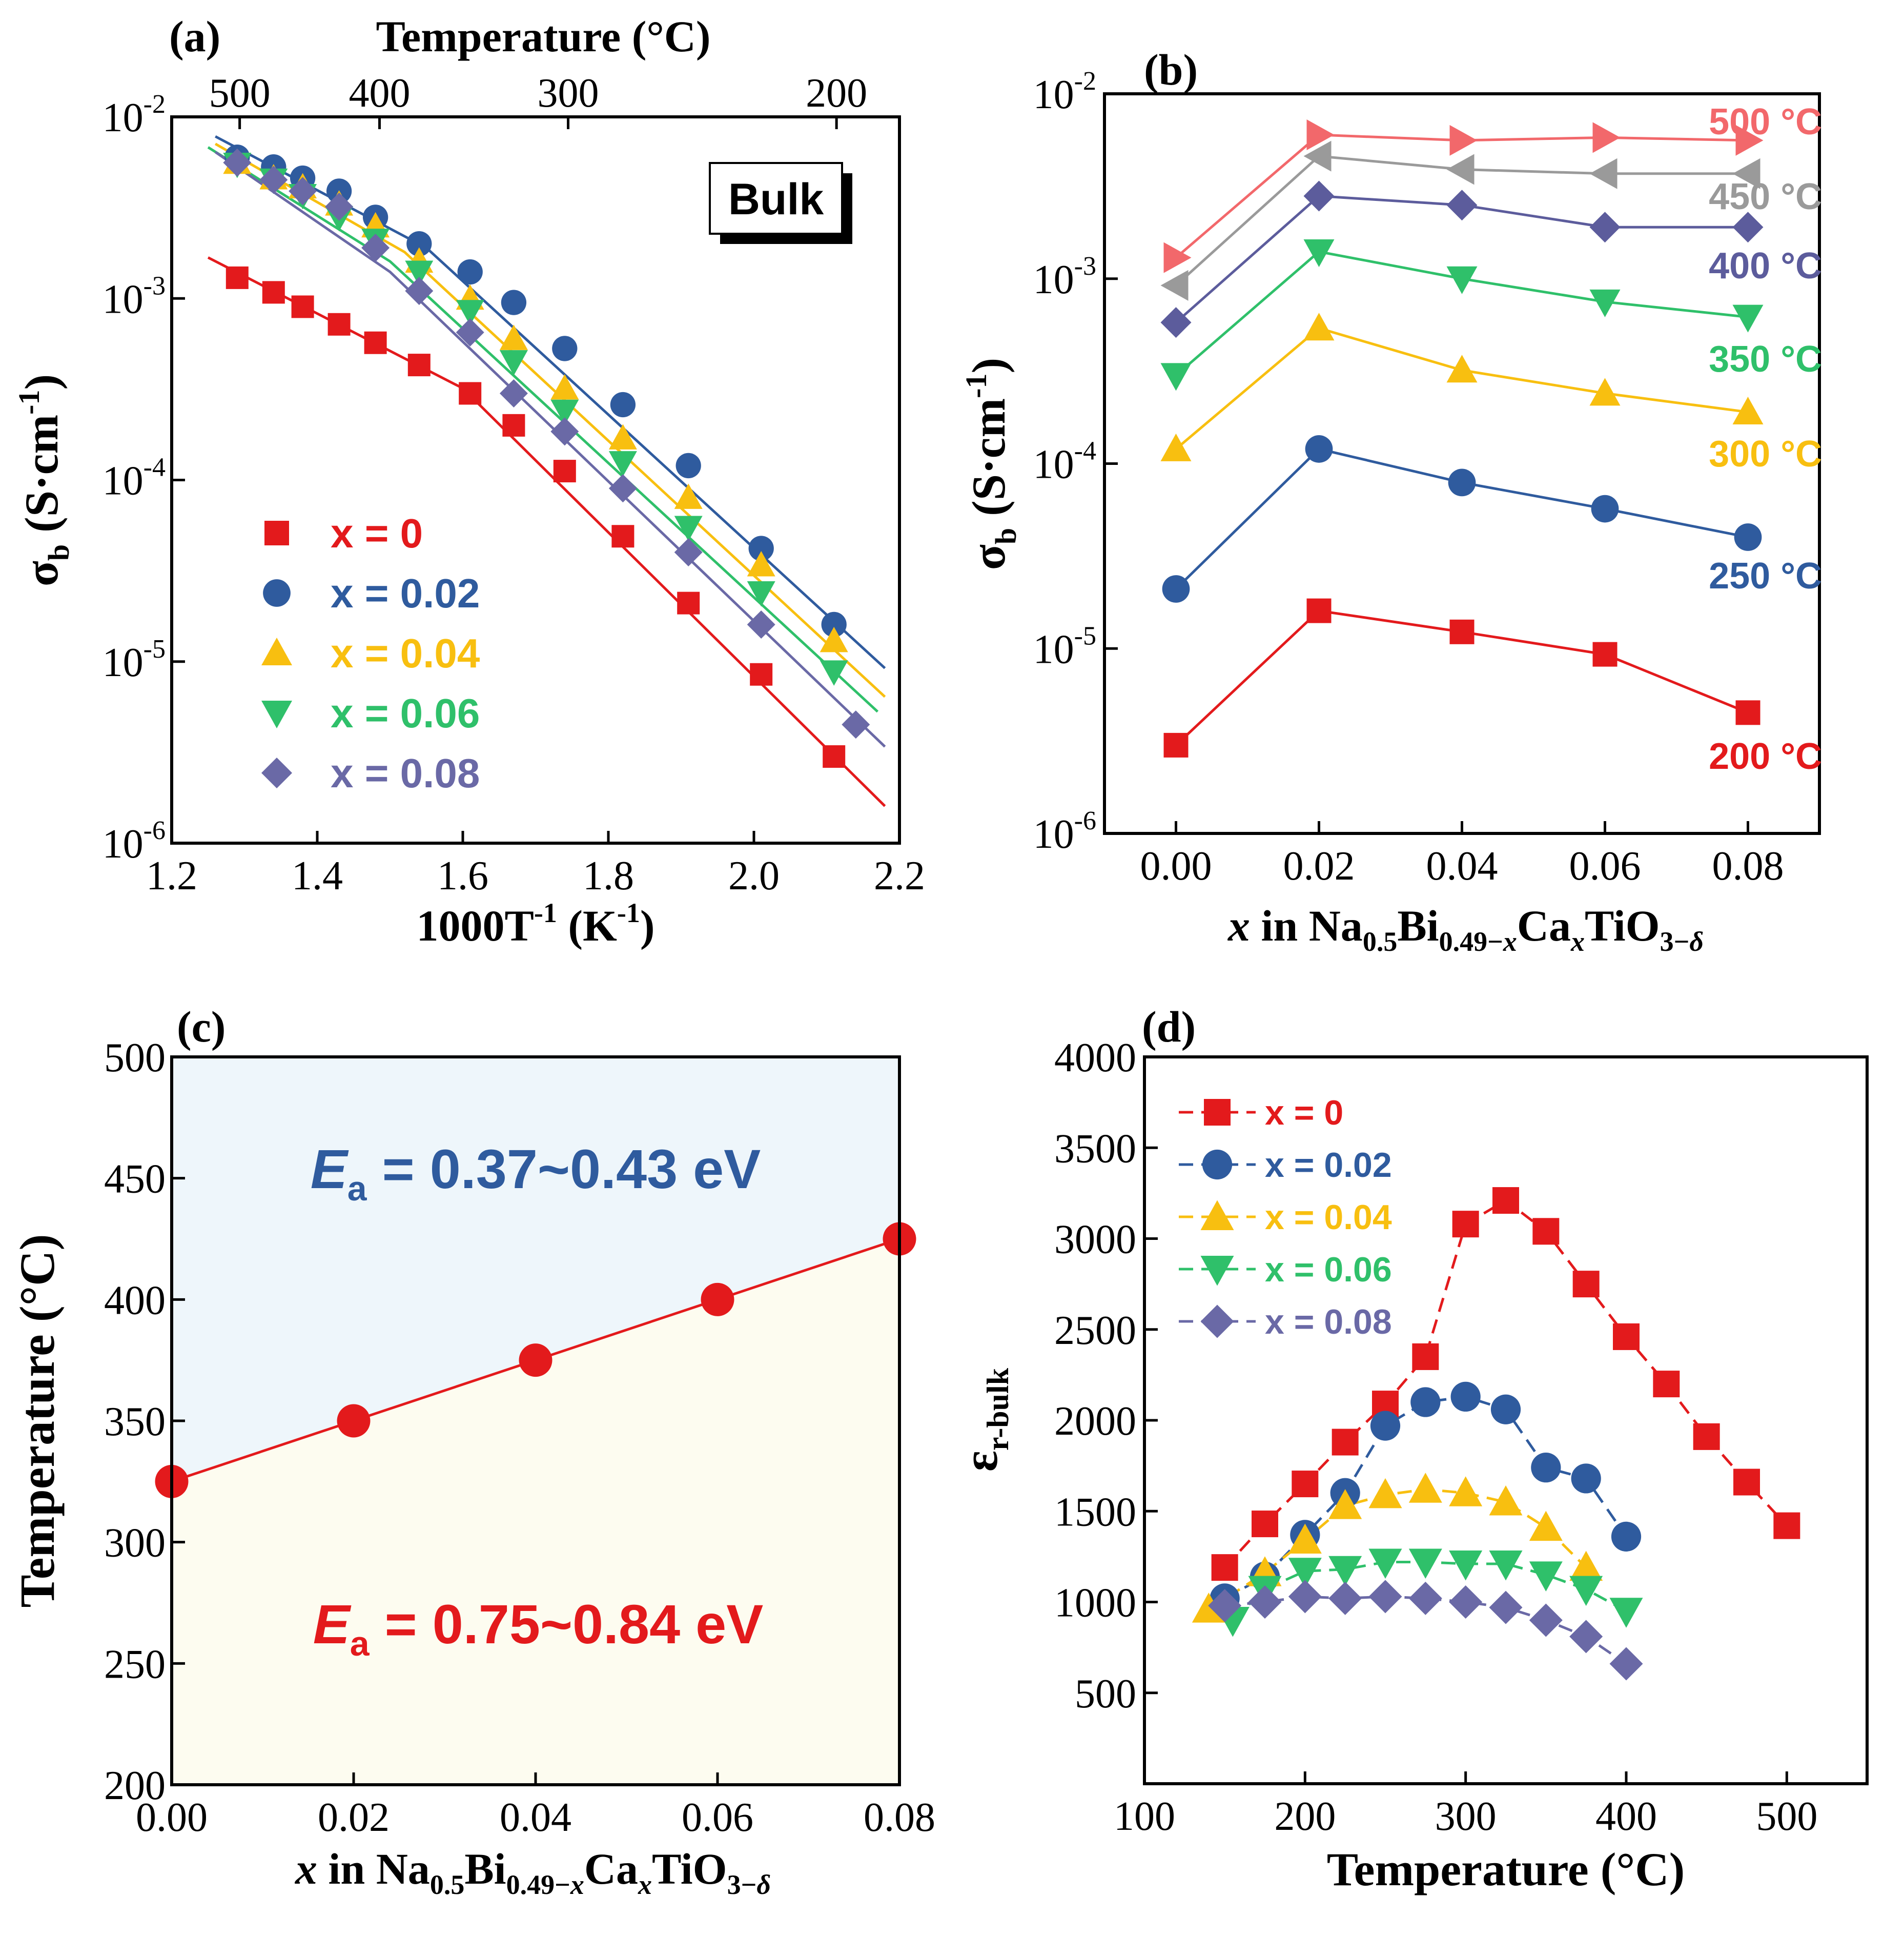 The image size is (1904, 1938). Describe the element at coordinates (1328, 1217) in the screenshot. I see `legend-label: x = 0.04` at that location.